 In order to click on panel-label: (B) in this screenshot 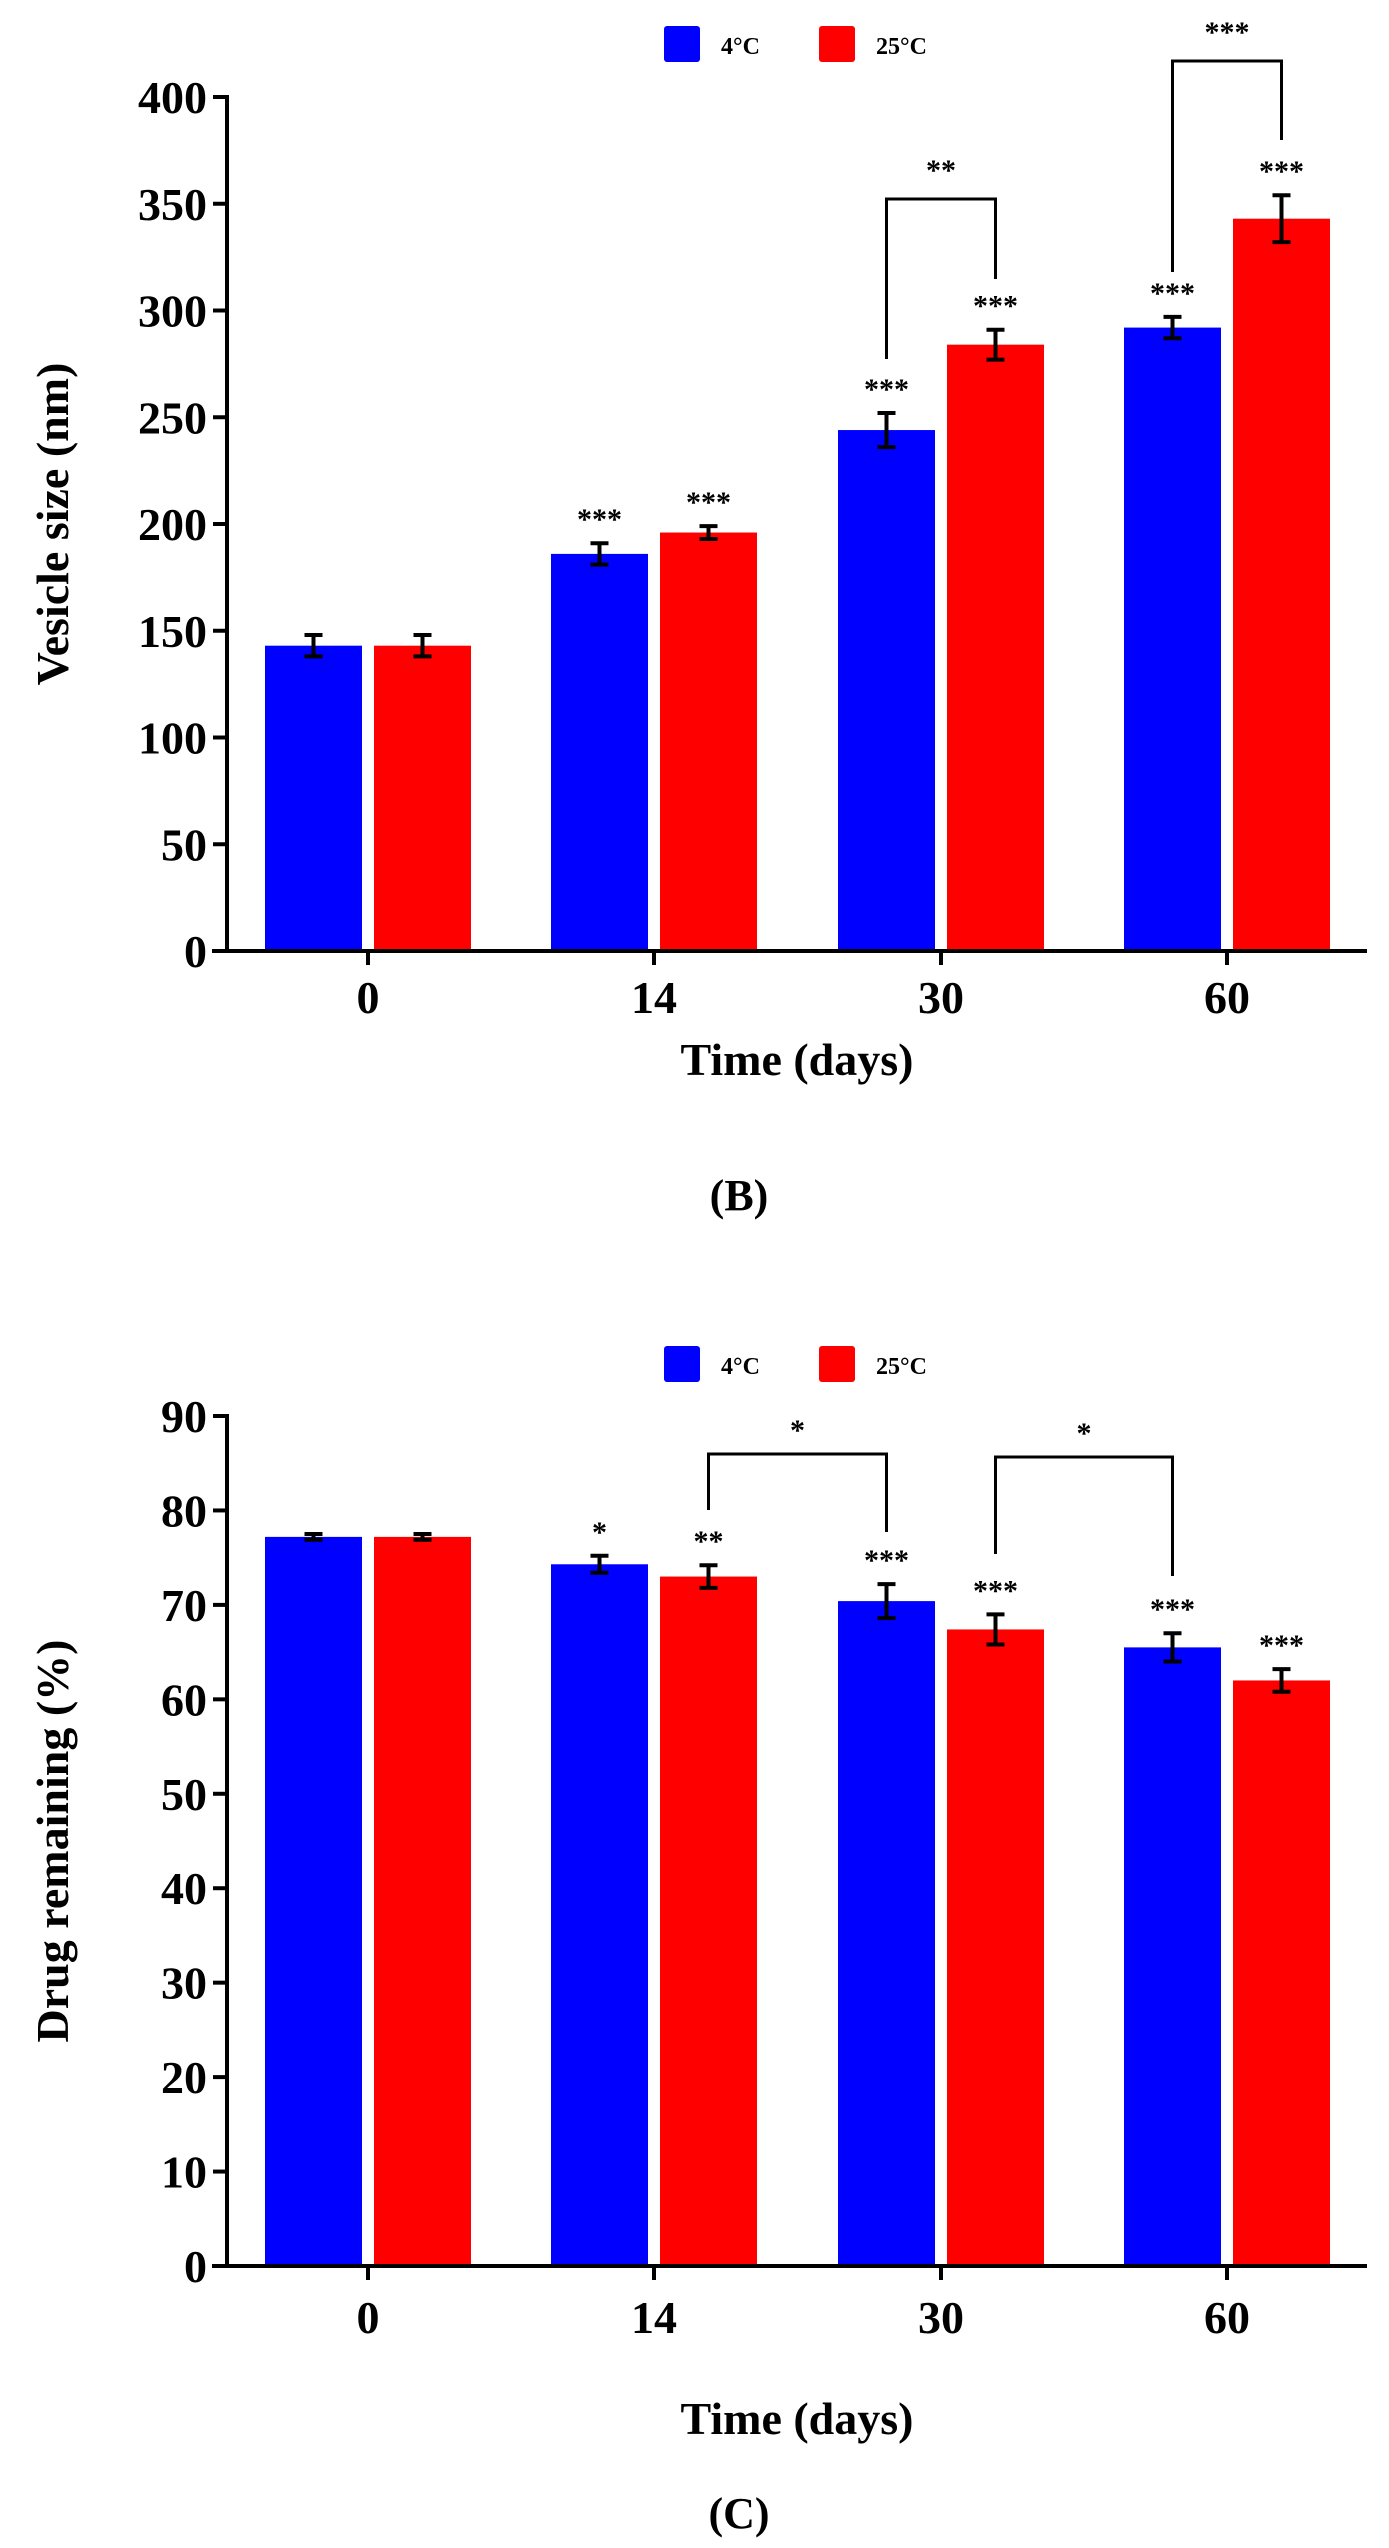, I will do `click(739, 1195)`.